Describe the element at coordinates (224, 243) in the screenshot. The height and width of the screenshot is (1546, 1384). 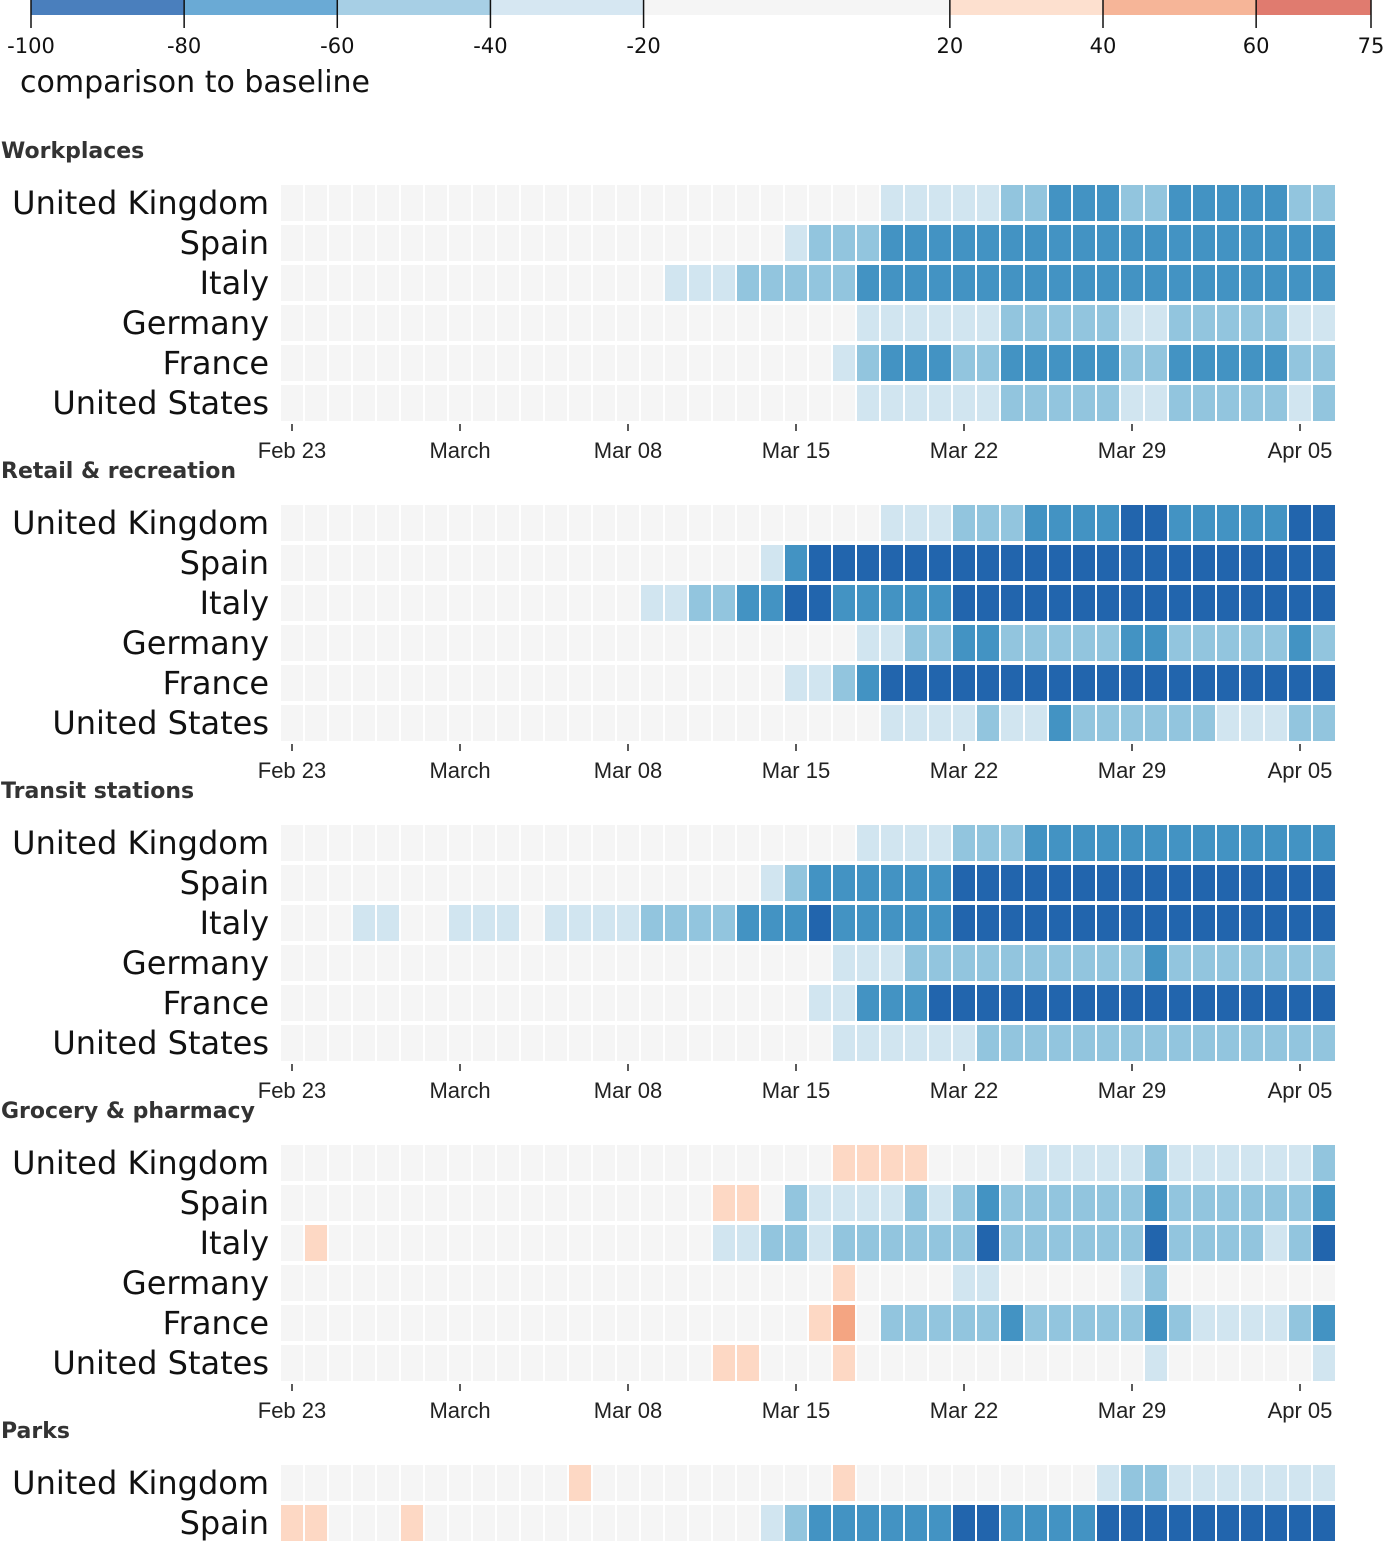
I see `row-label: Spain` at that location.